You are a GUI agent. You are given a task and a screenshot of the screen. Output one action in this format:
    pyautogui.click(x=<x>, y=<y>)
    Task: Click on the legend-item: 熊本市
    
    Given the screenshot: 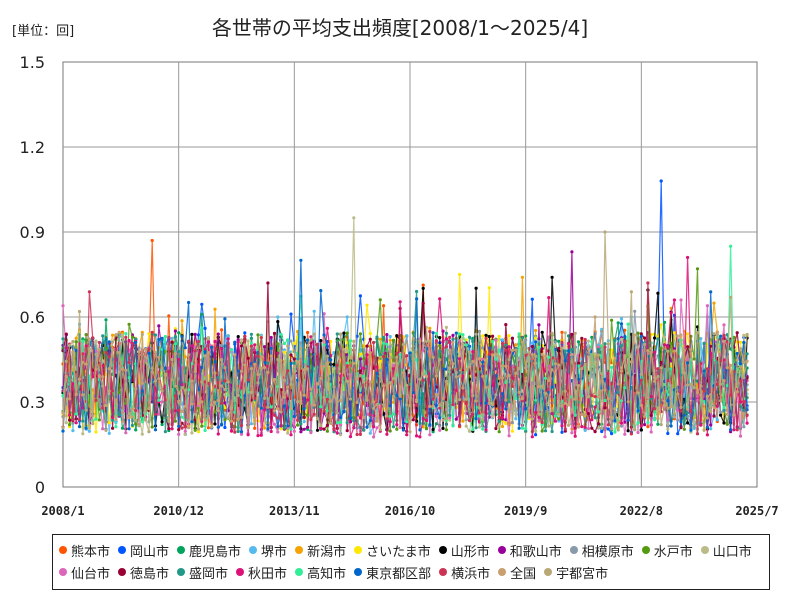 What is the action you would take?
    pyautogui.click(x=84, y=550)
    